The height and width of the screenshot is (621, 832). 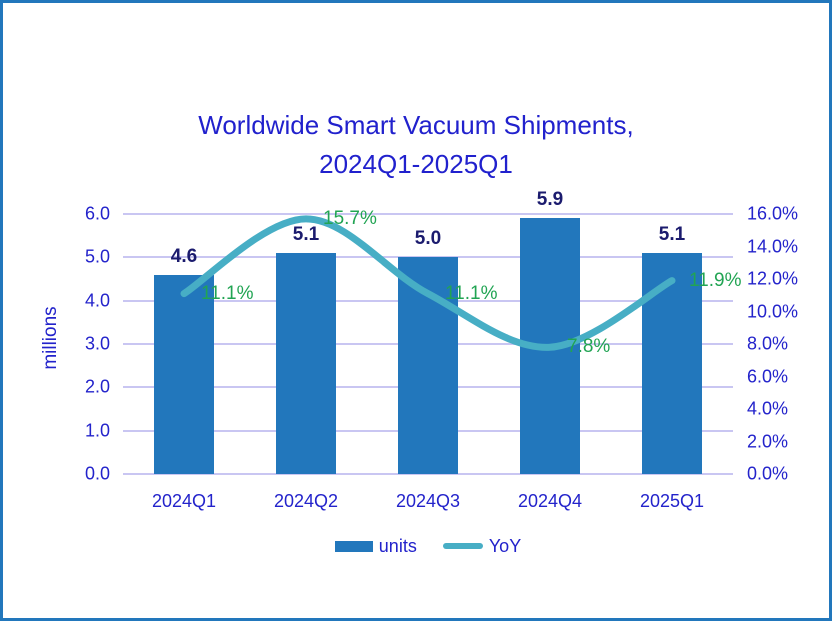 I want to click on legend-label-units: units, so click(x=397, y=545).